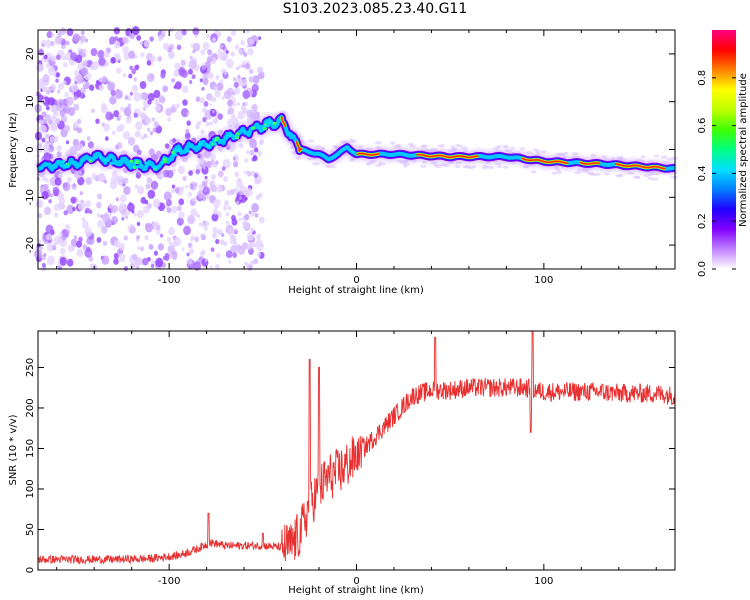  Describe the element at coordinates (30, 245) in the screenshot. I see `spectrogram-y-tick-label: -20` at that location.